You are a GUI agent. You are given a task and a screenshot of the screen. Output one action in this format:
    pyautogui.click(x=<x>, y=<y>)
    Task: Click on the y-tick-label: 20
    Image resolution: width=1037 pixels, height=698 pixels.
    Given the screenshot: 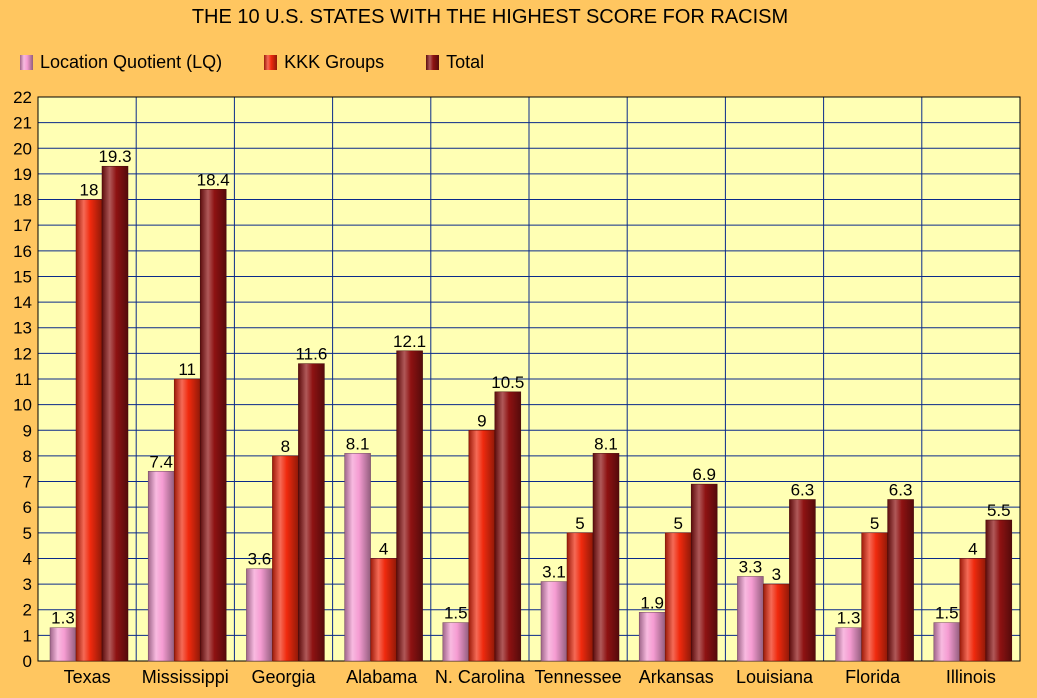 What is the action you would take?
    pyautogui.click(x=22, y=148)
    